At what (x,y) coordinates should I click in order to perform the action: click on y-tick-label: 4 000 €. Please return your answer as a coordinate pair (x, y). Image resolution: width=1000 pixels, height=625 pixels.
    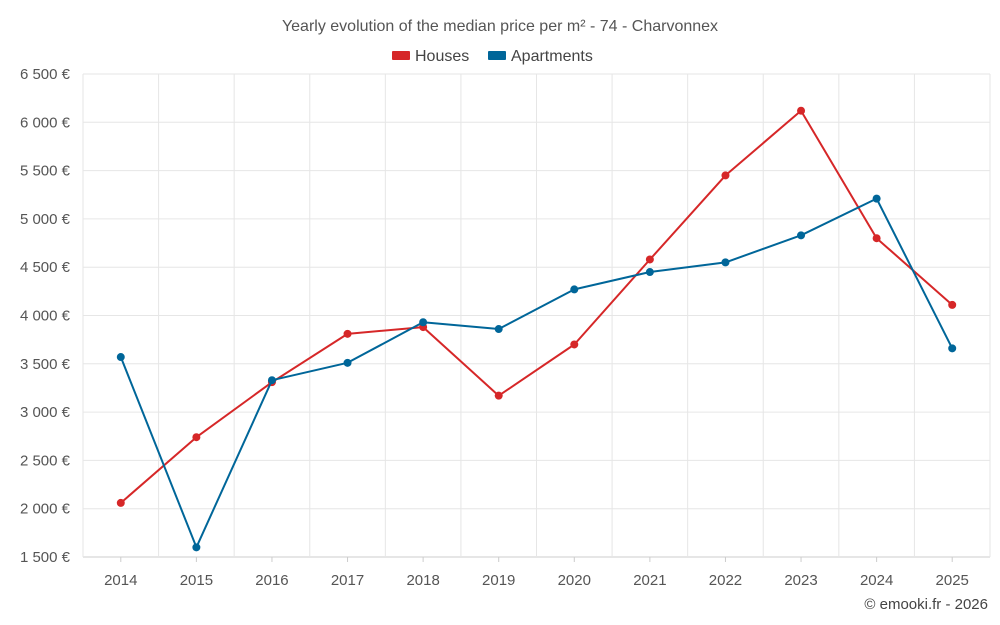
    Looking at the image, I should click on (45, 316).